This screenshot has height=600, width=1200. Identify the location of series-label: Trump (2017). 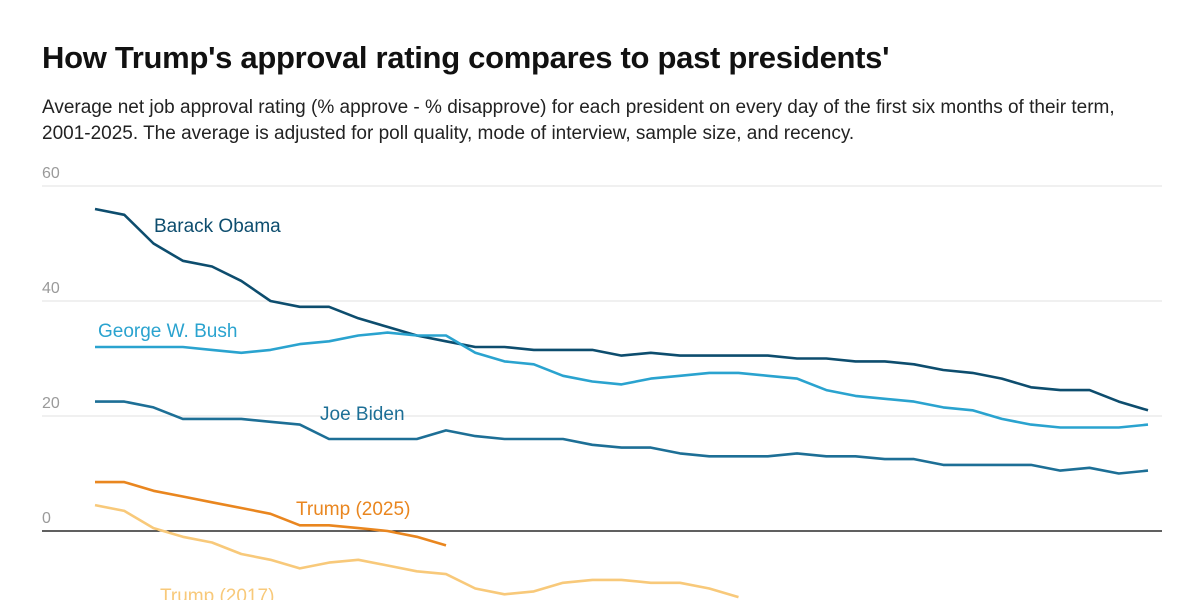
(217, 593).